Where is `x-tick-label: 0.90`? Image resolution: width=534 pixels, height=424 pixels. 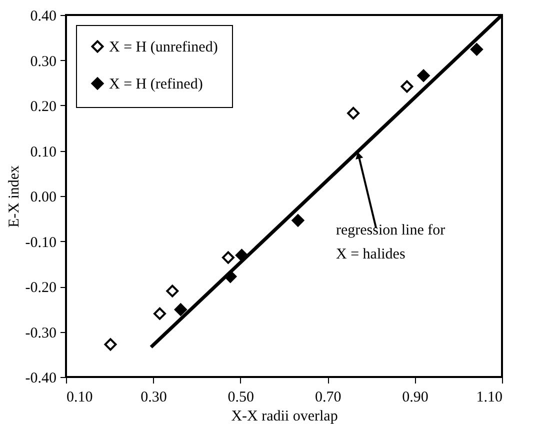
x-tick-label: 0.90 is located at coordinates (415, 398).